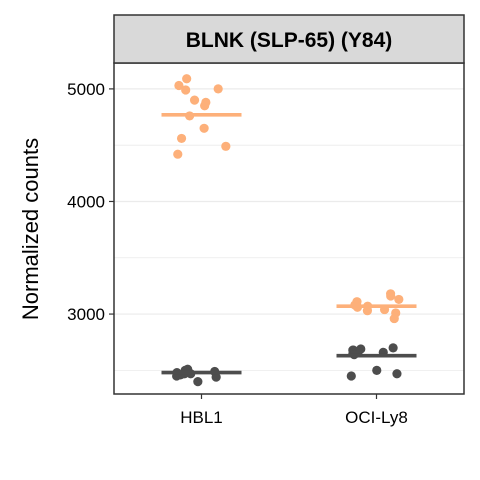  What do you see at coordinates (294, 410) in the screenshot?
I see `x-axis: HBL1 OCI-Ly8` at bounding box center [294, 410].